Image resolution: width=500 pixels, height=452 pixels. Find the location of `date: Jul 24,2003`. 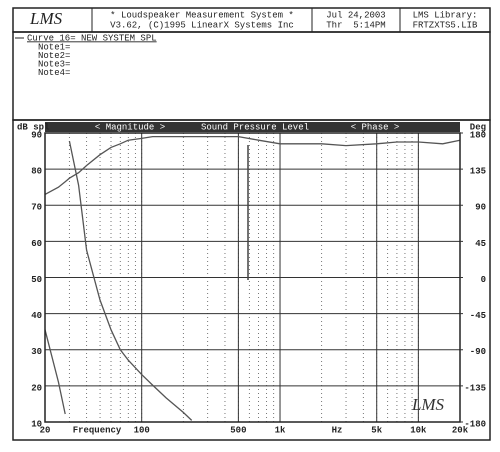

date: Jul 24,2003 is located at coordinates (355, 15).